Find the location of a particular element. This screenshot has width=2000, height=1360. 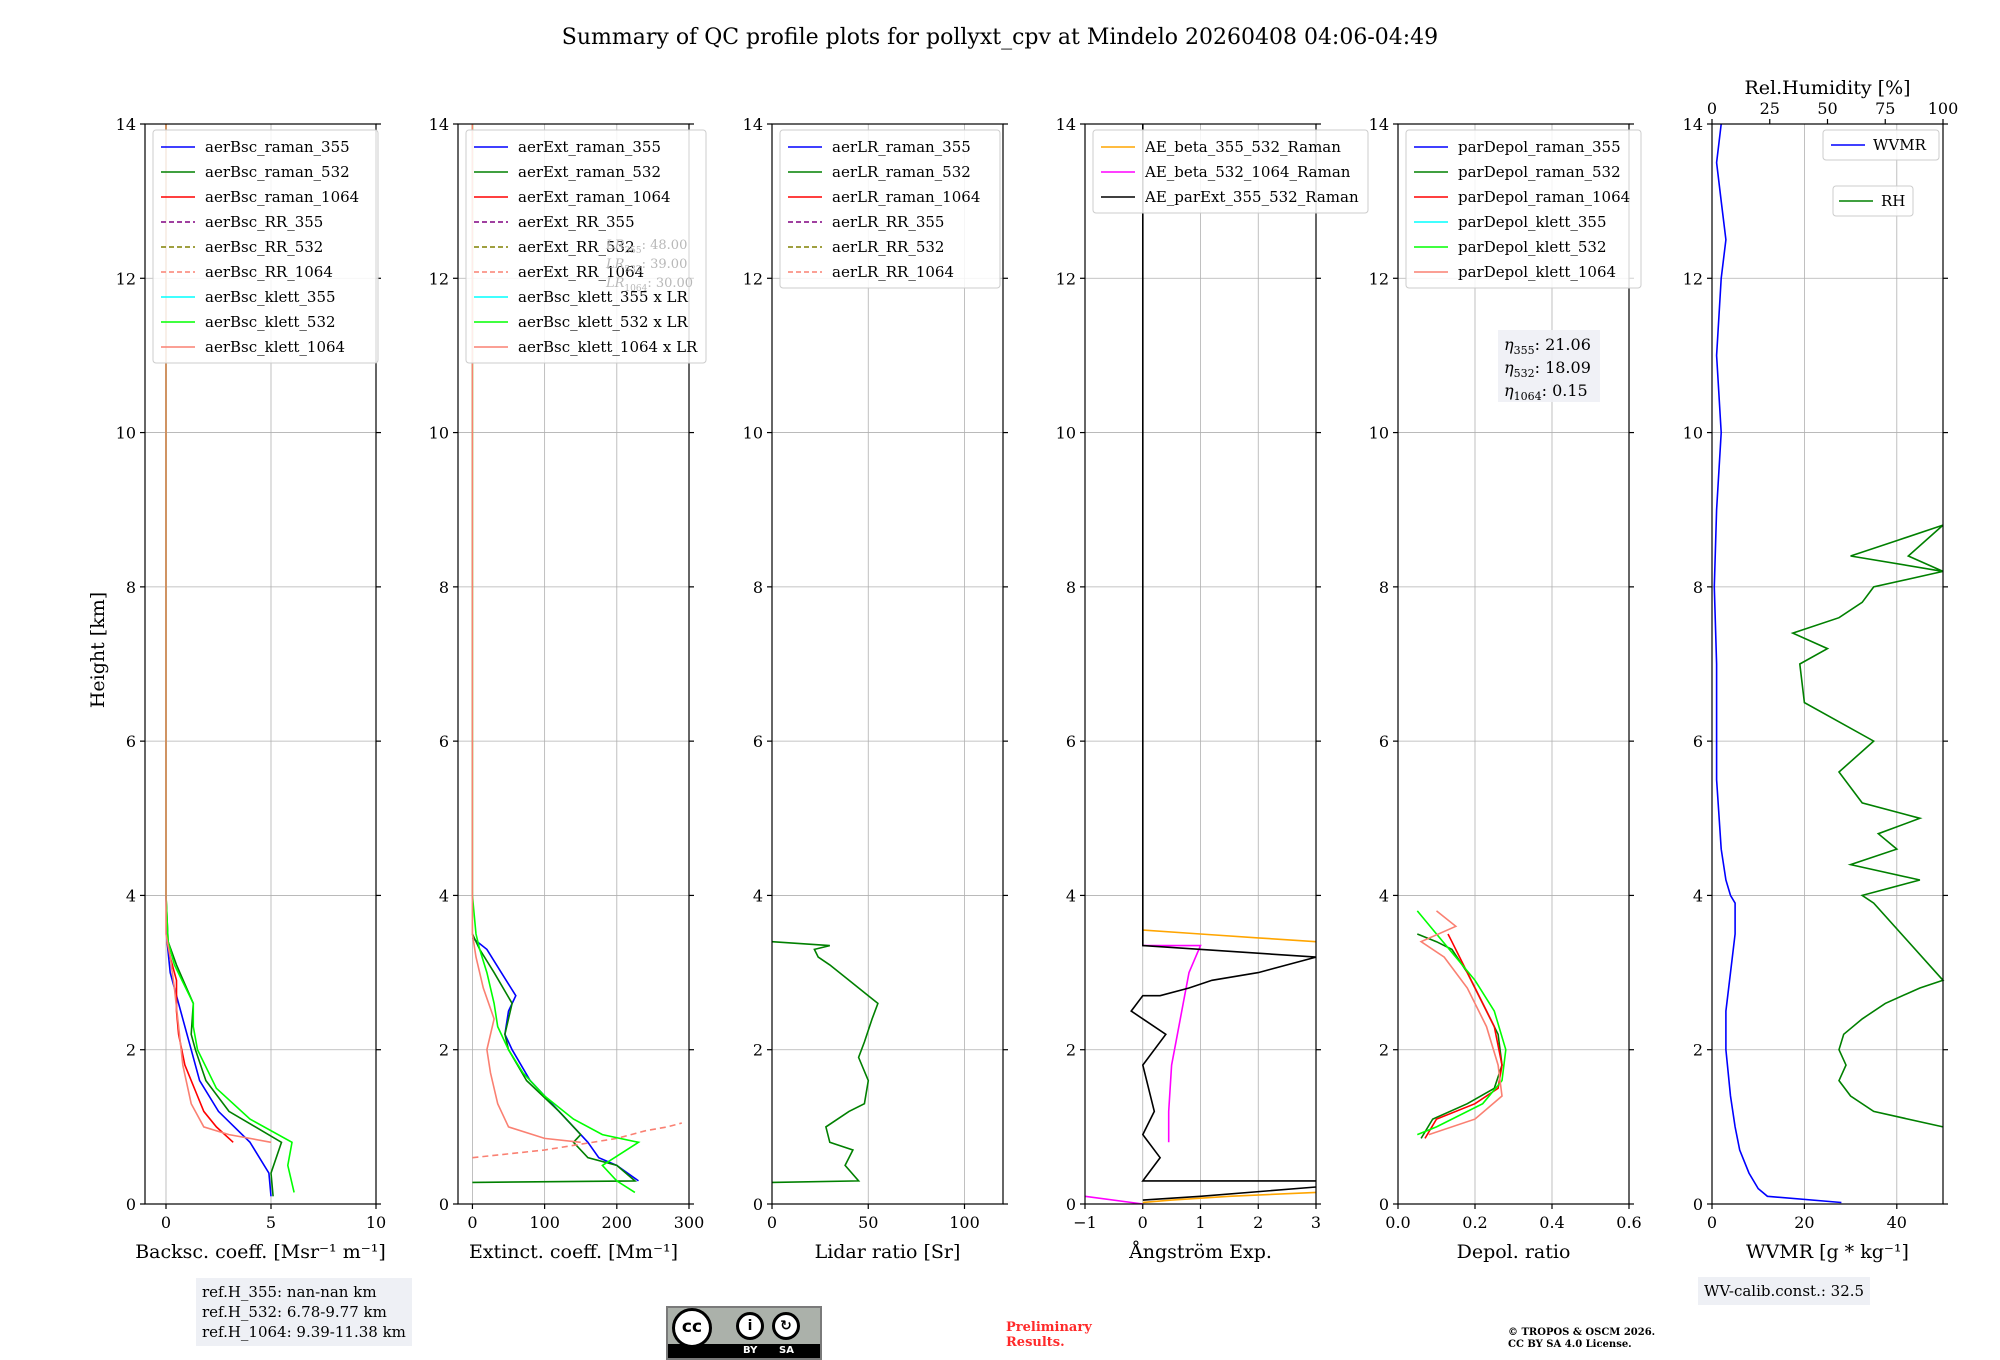

x-tick-label: 200 is located at coordinates (617, 1222).